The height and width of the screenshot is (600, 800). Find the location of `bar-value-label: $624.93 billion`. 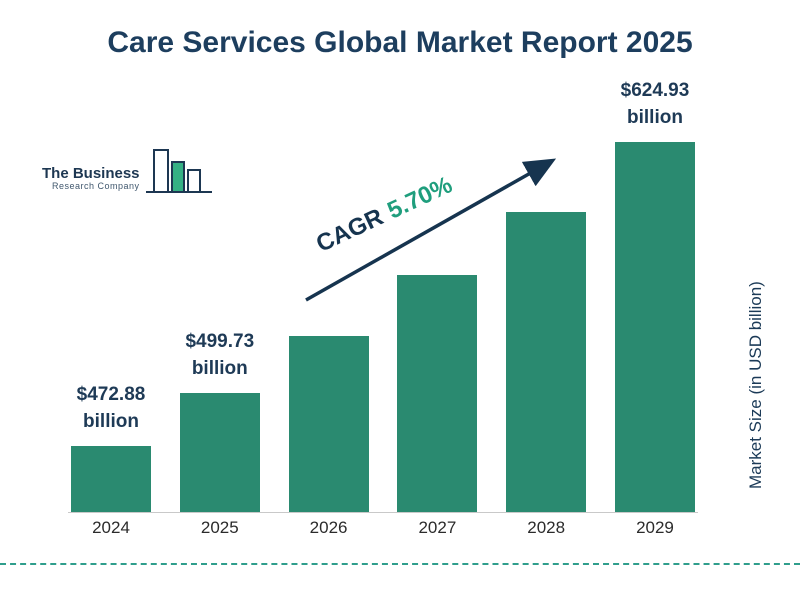

bar-value-label: $624.93 billion is located at coordinates (655, 104).